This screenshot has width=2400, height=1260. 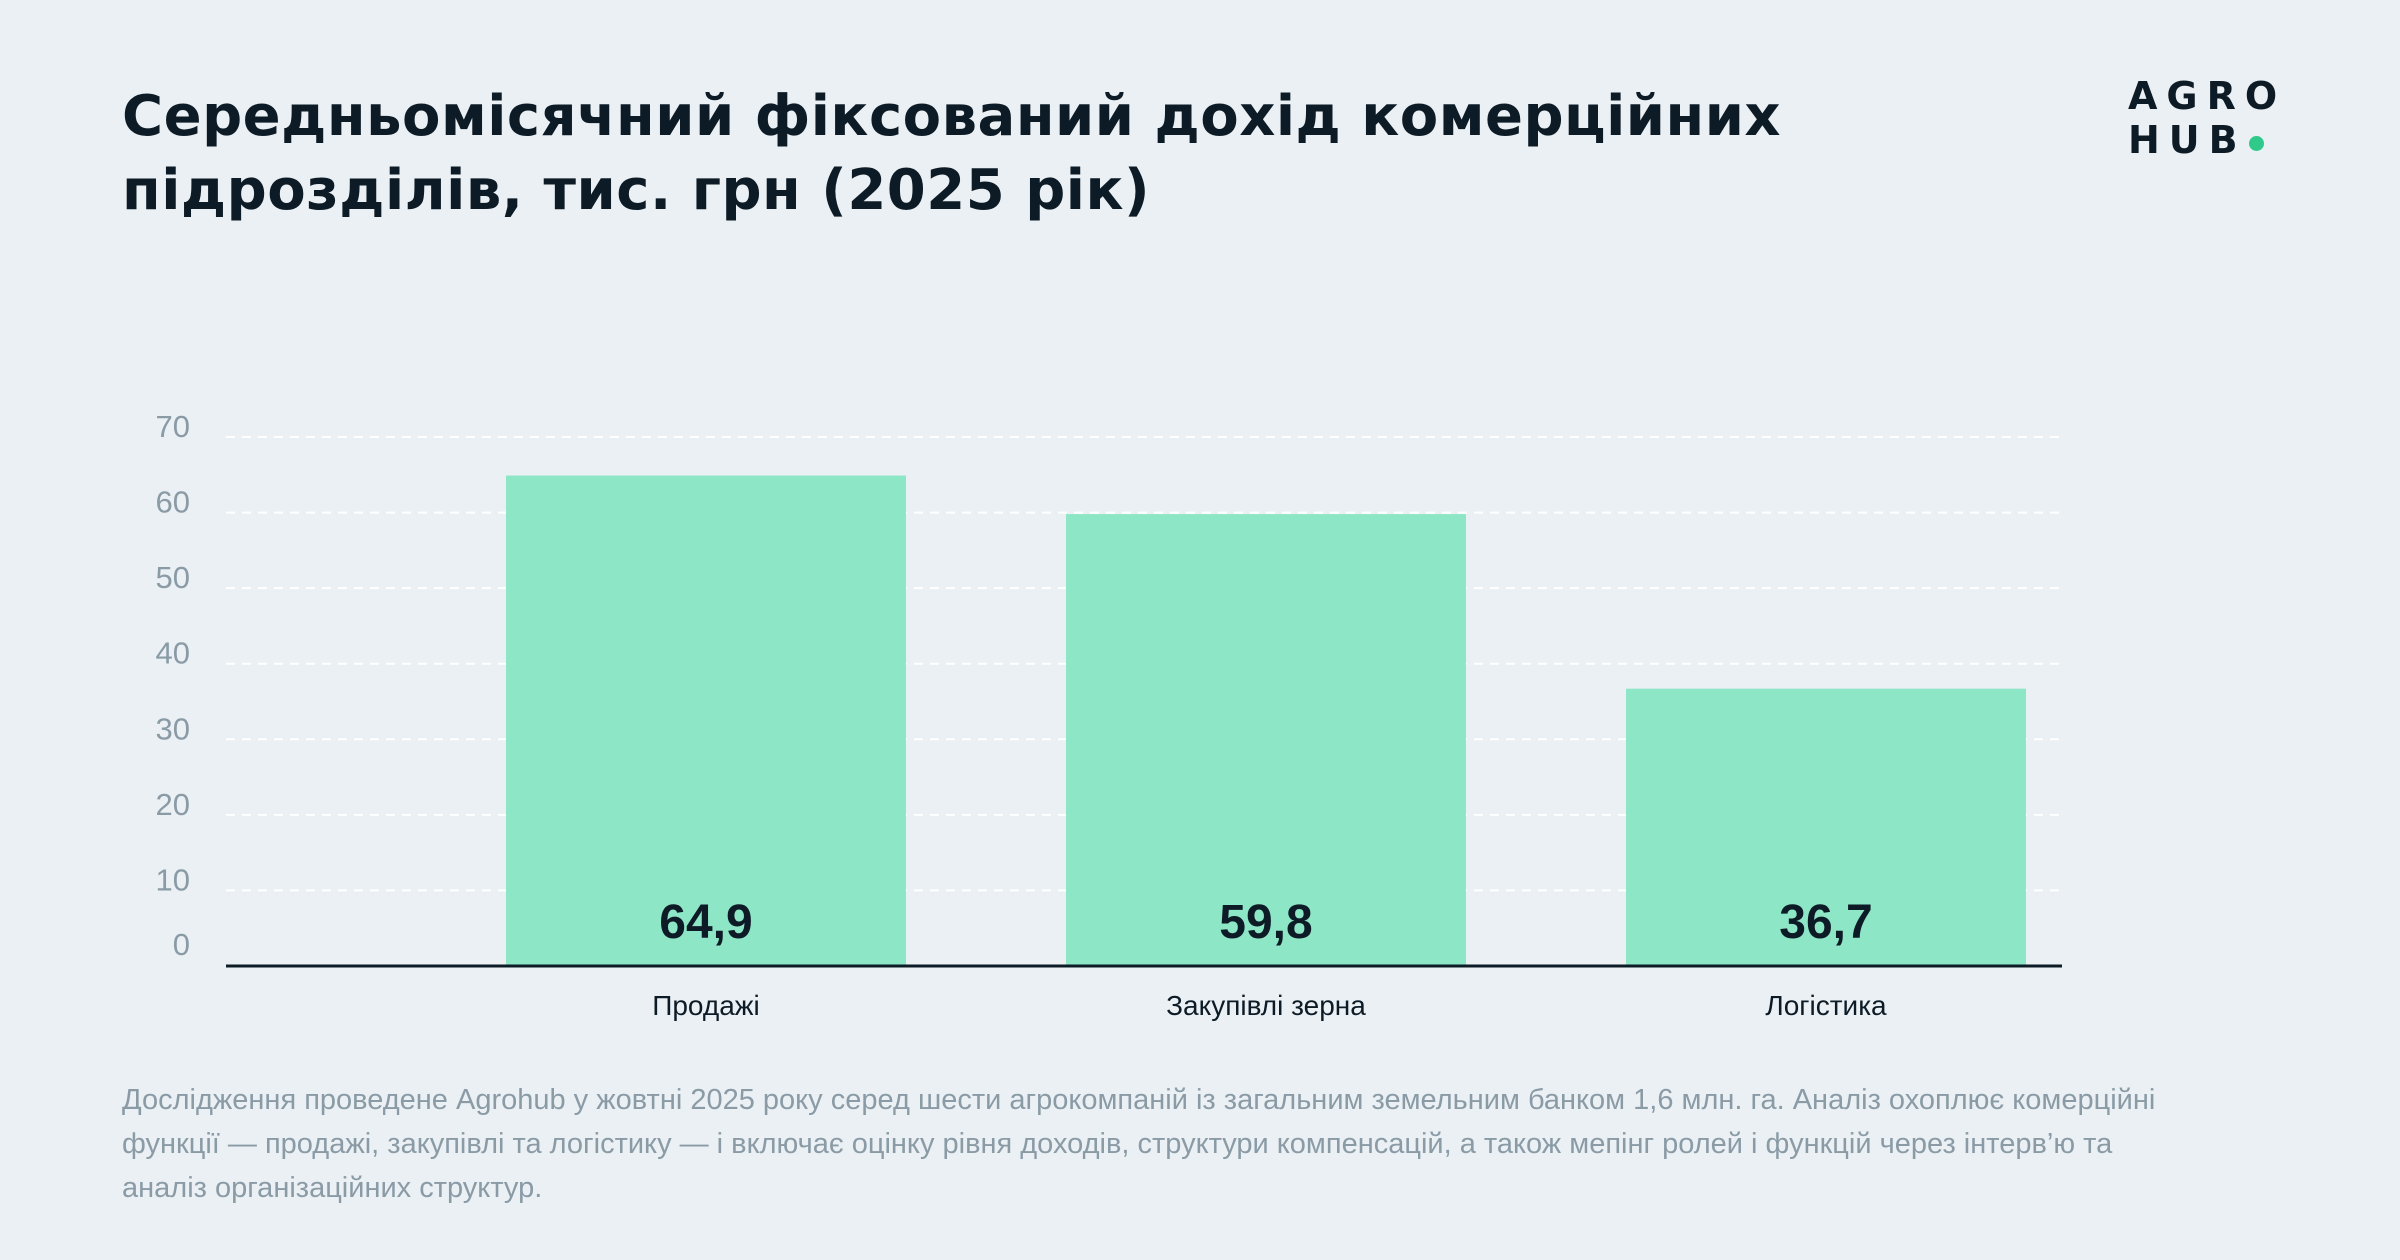 What do you see at coordinates (173, 879) in the screenshot?
I see `y-tick-label: 10` at bounding box center [173, 879].